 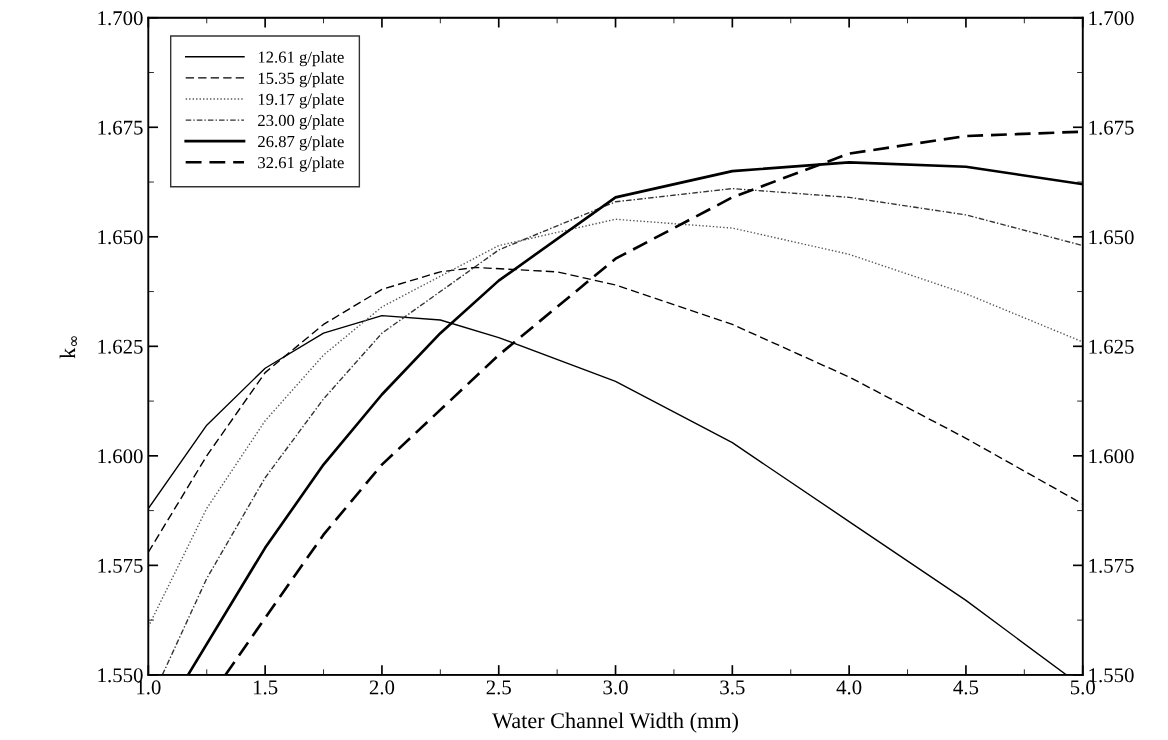 I want to click on legend-label: 26.87 g/plate, so click(x=301, y=143).